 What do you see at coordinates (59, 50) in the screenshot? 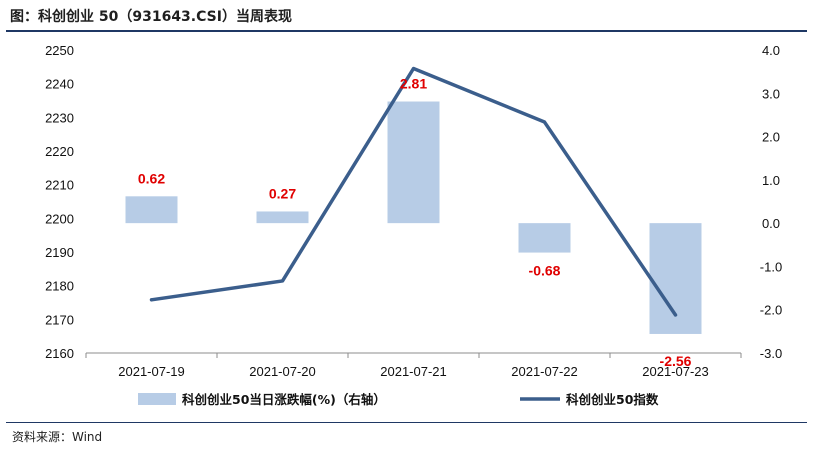
I see `y-left-tick-label: 2250` at bounding box center [59, 50].